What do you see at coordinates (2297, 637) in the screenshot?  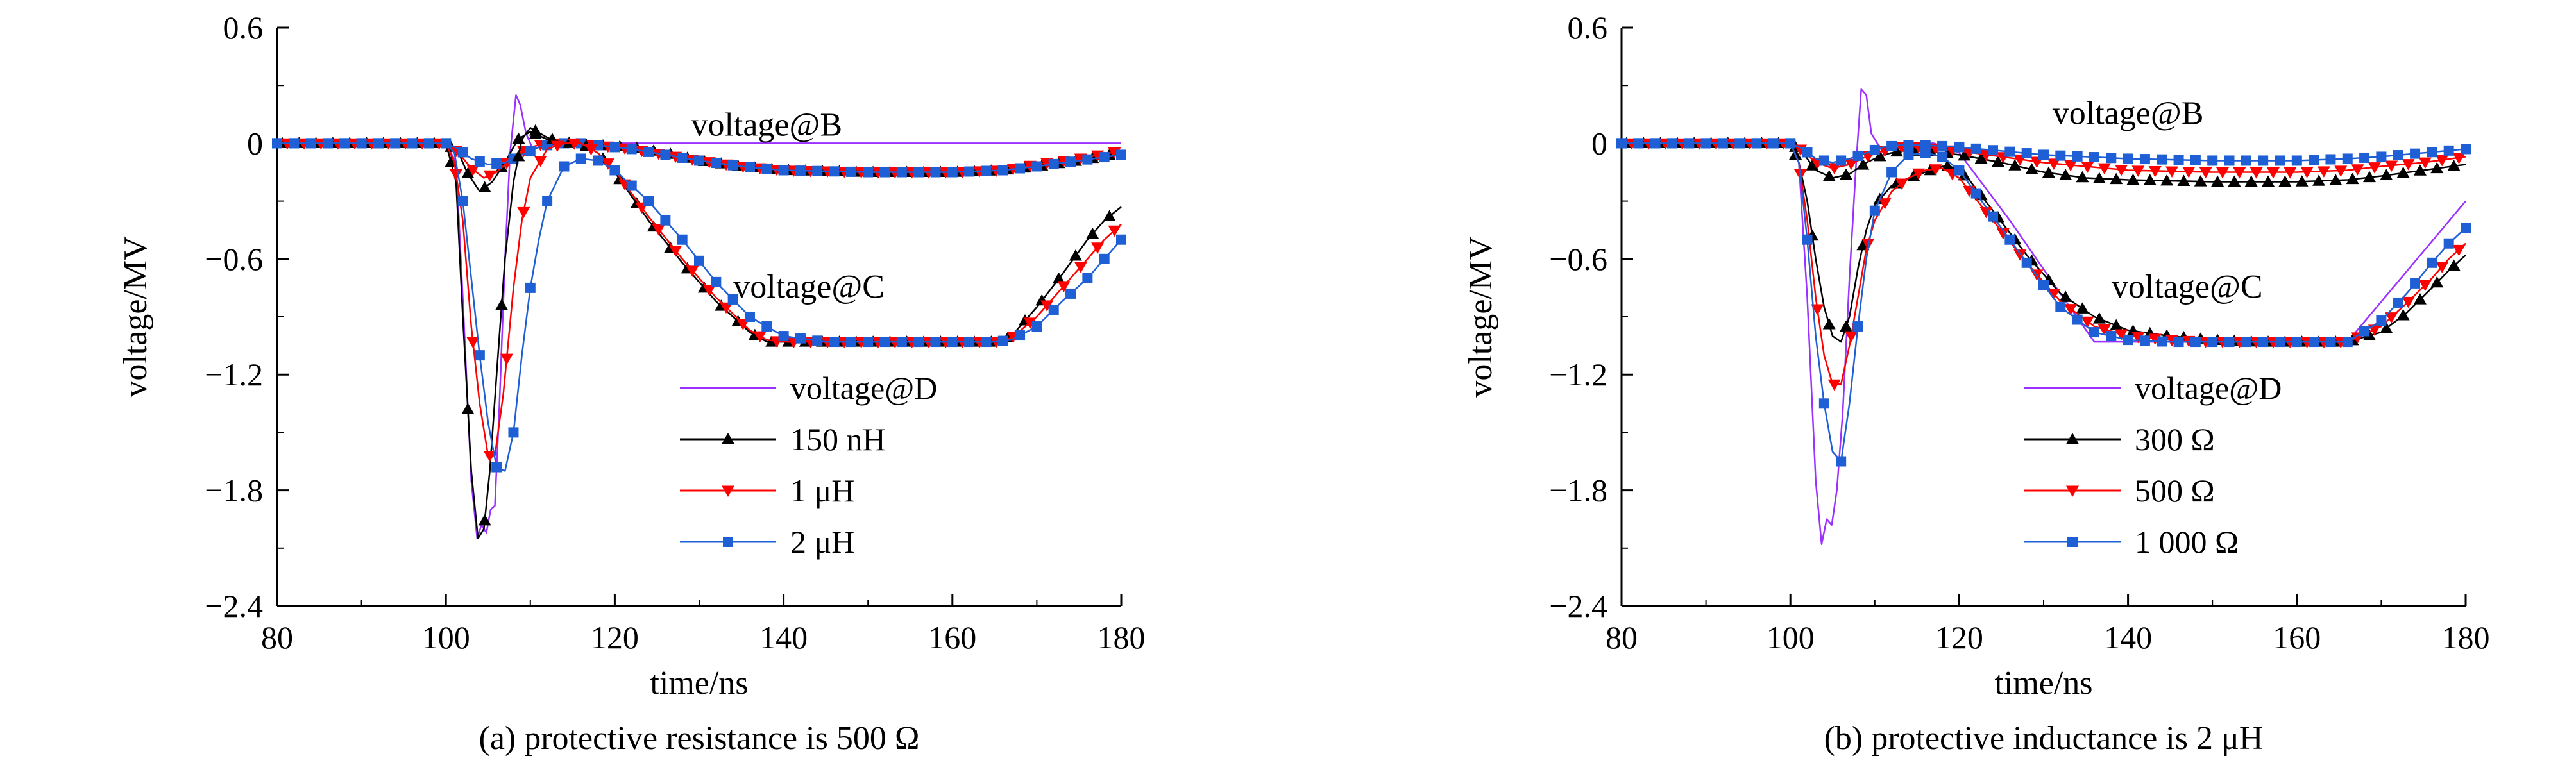 I see `x-tick-label: 160` at bounding box center [2297, 637].